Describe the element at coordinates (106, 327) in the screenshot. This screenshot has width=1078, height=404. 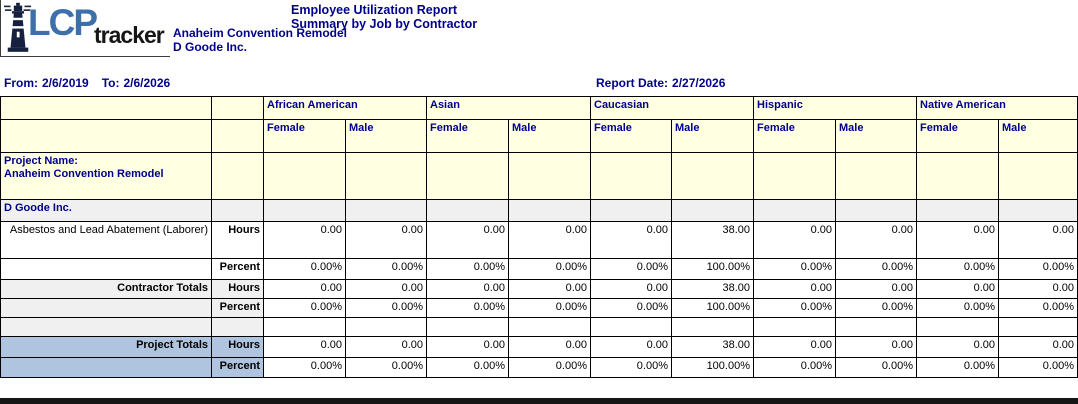
I see `row-label-cell` at that location.